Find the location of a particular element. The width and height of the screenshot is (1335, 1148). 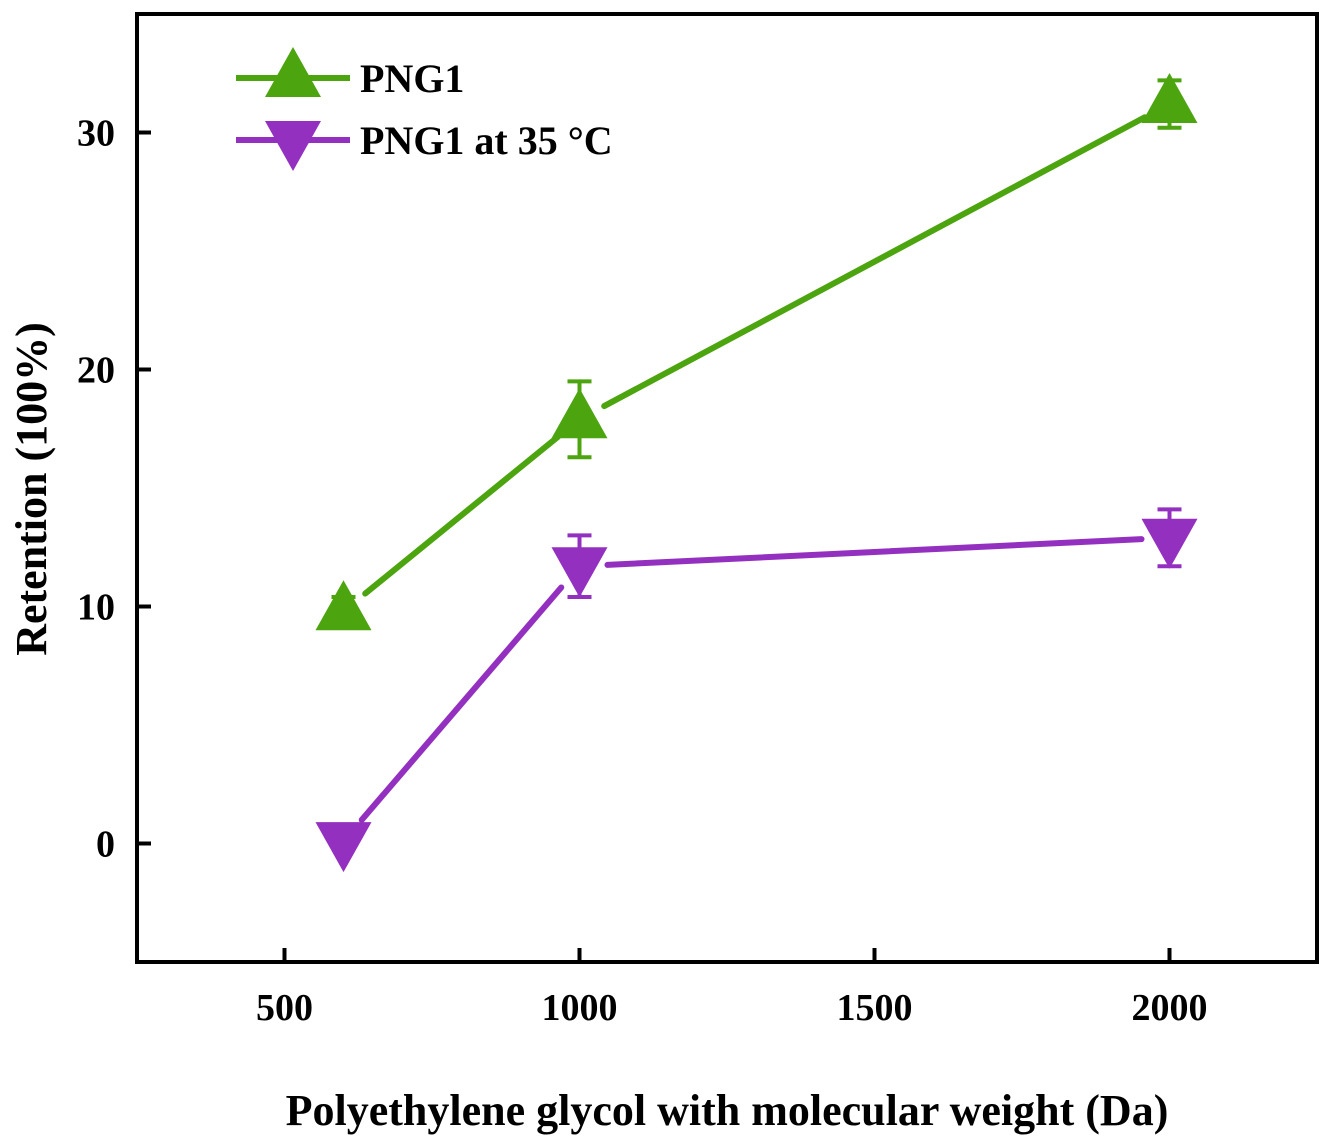

legend-label: PNG1 at 35 °C is located at coordinates (486, 140).